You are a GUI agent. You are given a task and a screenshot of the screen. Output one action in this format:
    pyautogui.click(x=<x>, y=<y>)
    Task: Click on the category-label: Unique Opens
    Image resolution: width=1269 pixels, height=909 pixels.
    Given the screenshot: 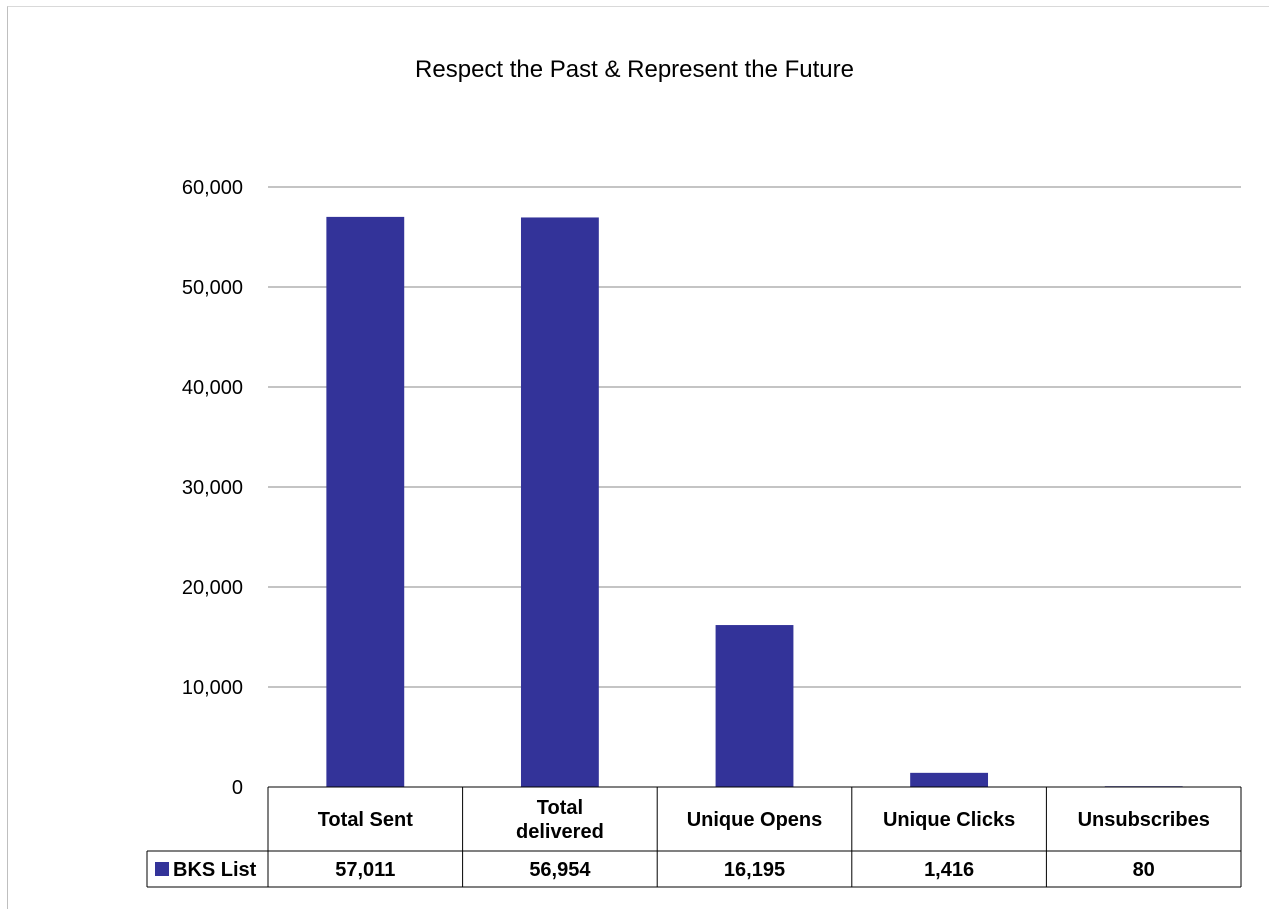 What is the action you would take?
    pyautogui.click(x=755, y=820)
    